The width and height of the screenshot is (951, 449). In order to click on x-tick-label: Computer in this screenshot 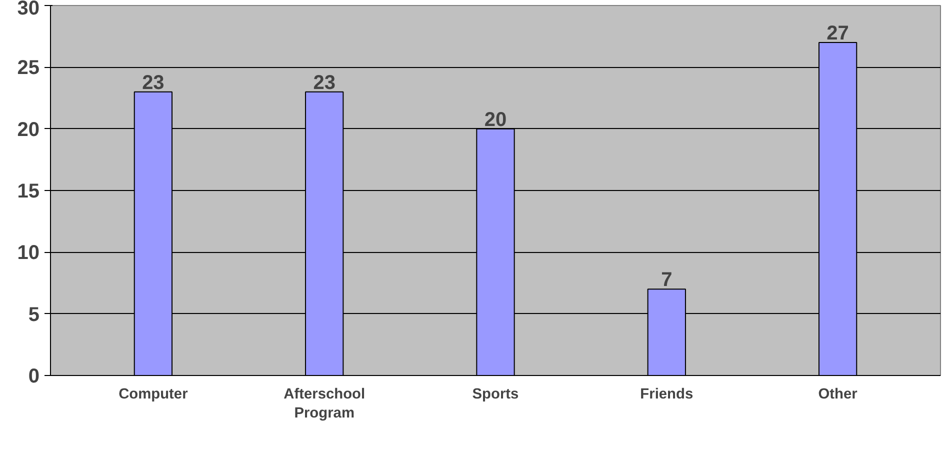, I will do `click(153, 394)`.